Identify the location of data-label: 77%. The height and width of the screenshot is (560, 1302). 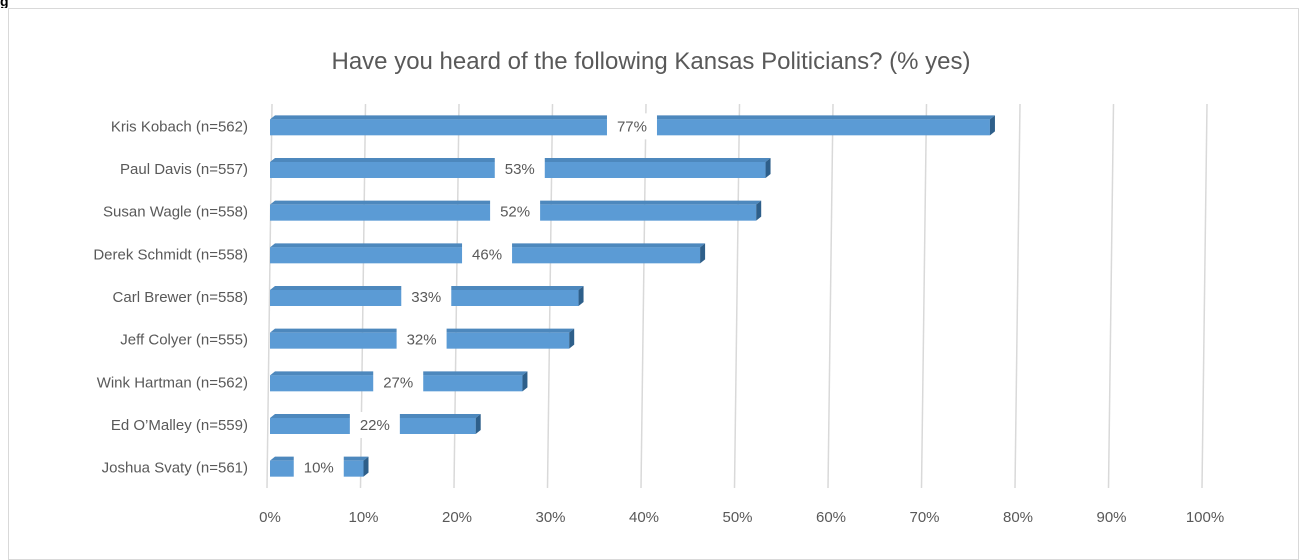
(632, 126).